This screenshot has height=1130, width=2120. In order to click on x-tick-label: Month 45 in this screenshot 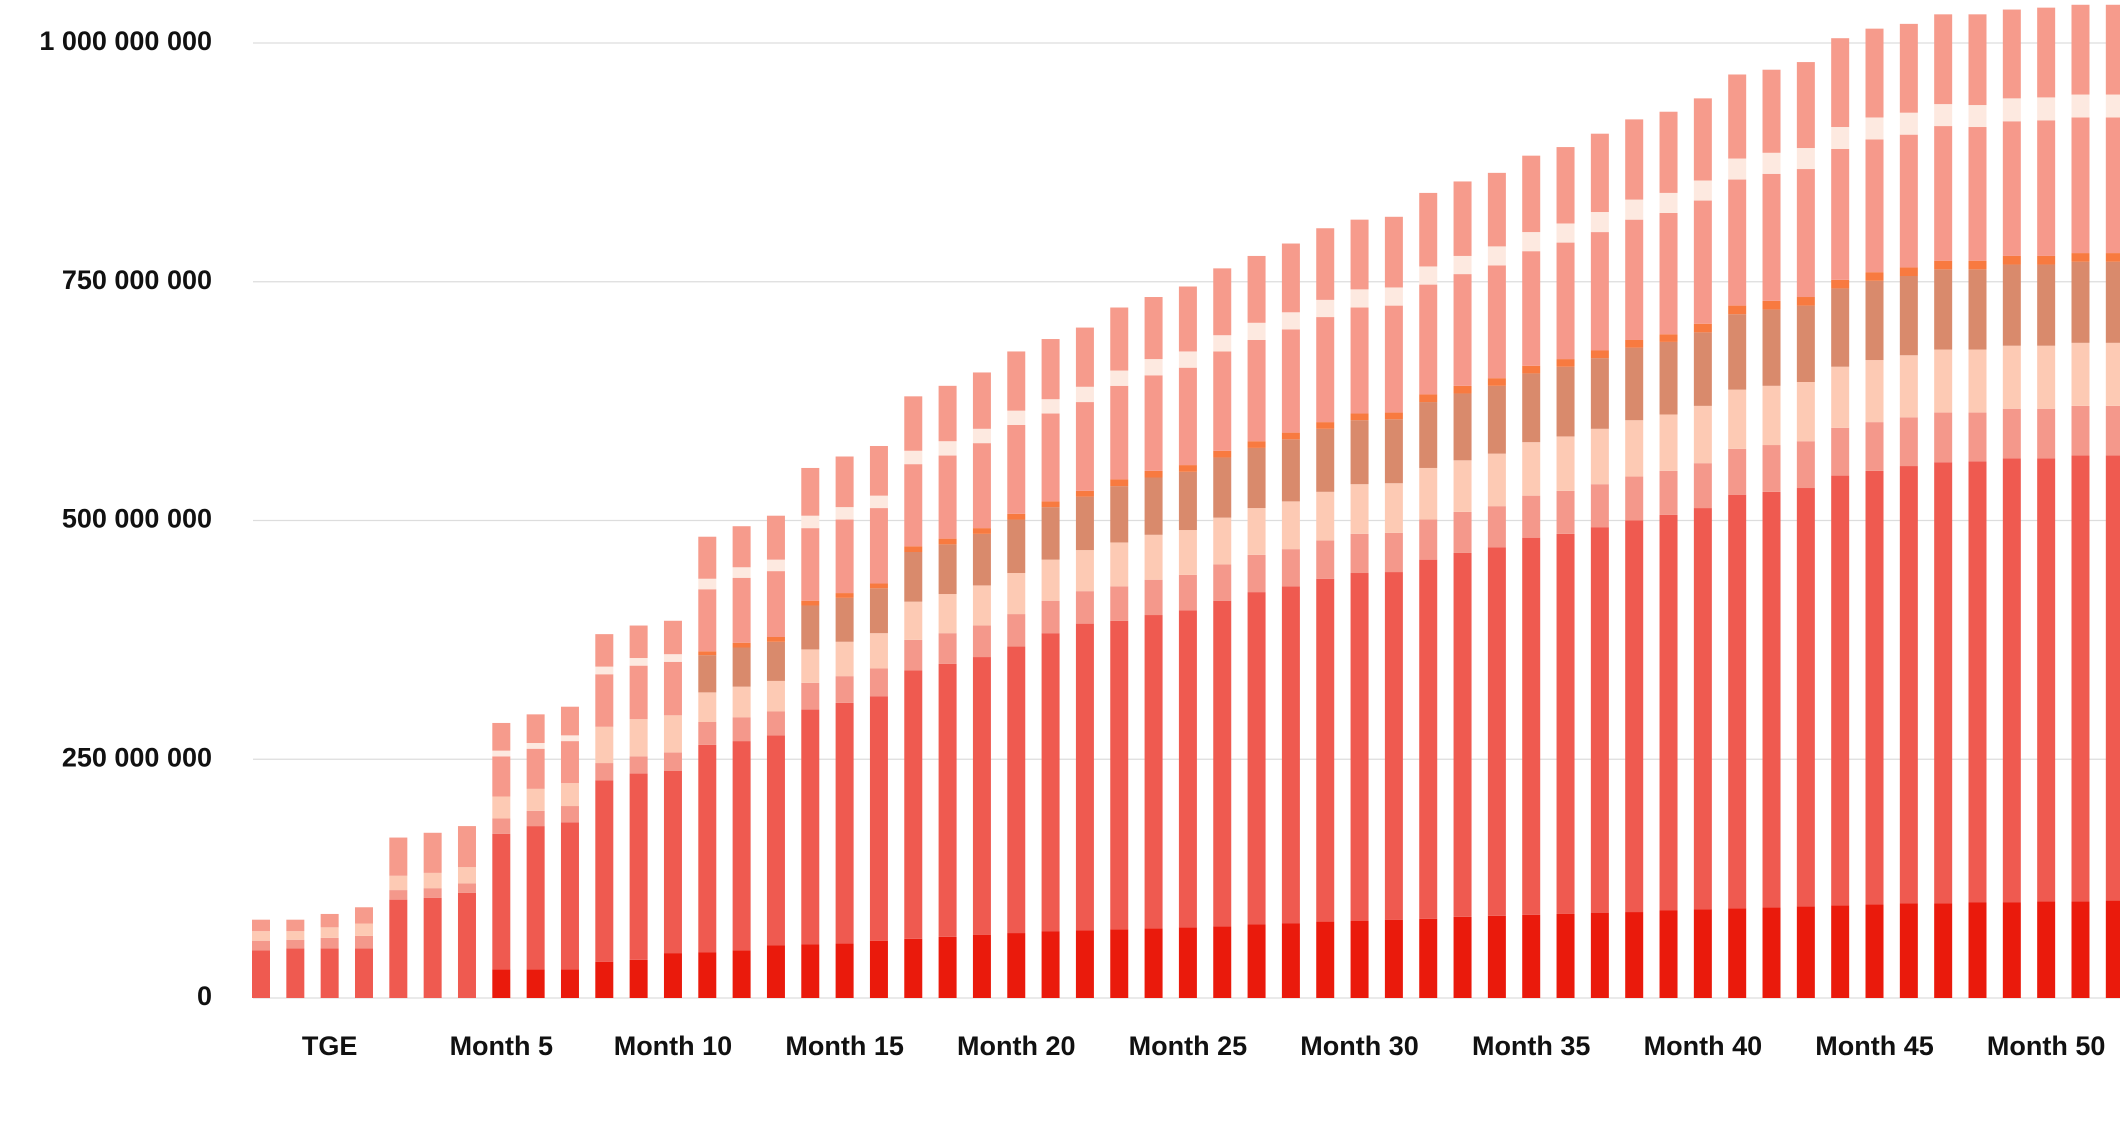, I will do `click(1874, 1046)`.